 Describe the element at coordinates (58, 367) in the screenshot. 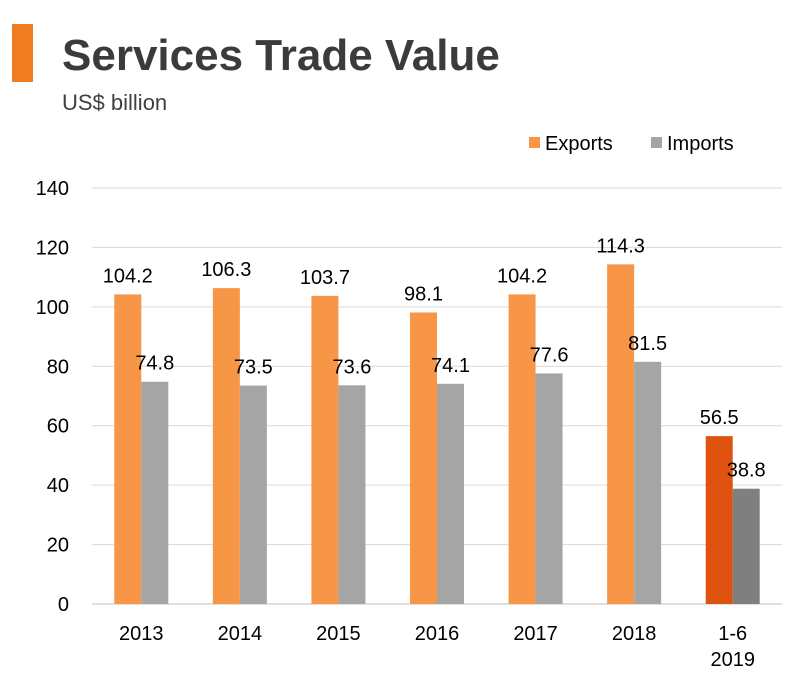

I see `y-tick-label: 80` at that location.